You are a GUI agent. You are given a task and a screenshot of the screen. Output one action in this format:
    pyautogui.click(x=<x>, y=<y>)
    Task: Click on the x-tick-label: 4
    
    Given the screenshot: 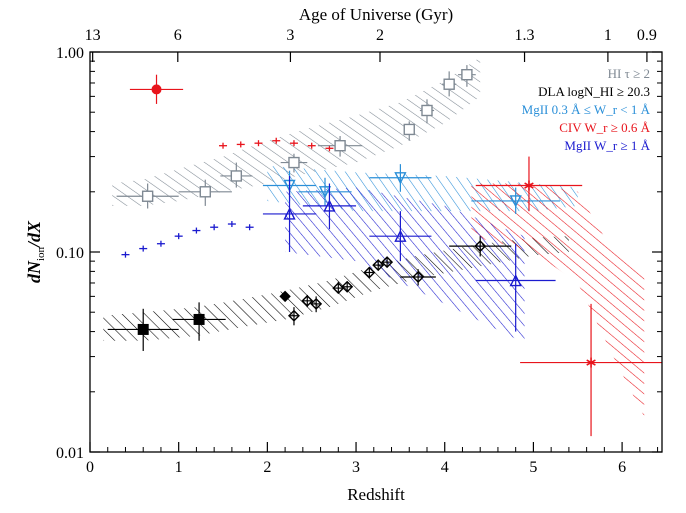 What is the action you would take?
    pyautogui.click(x=445, y=467)
    